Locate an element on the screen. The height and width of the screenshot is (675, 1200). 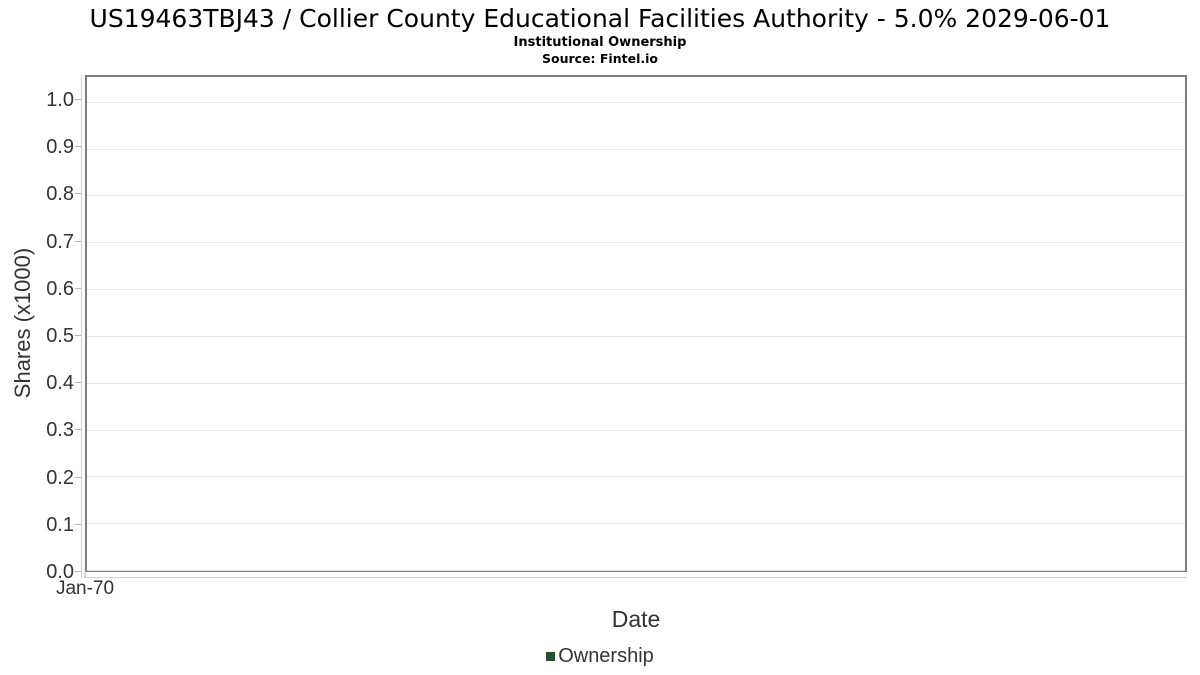
y-tick-label: 0.5 is located at coordinates (60, 336).